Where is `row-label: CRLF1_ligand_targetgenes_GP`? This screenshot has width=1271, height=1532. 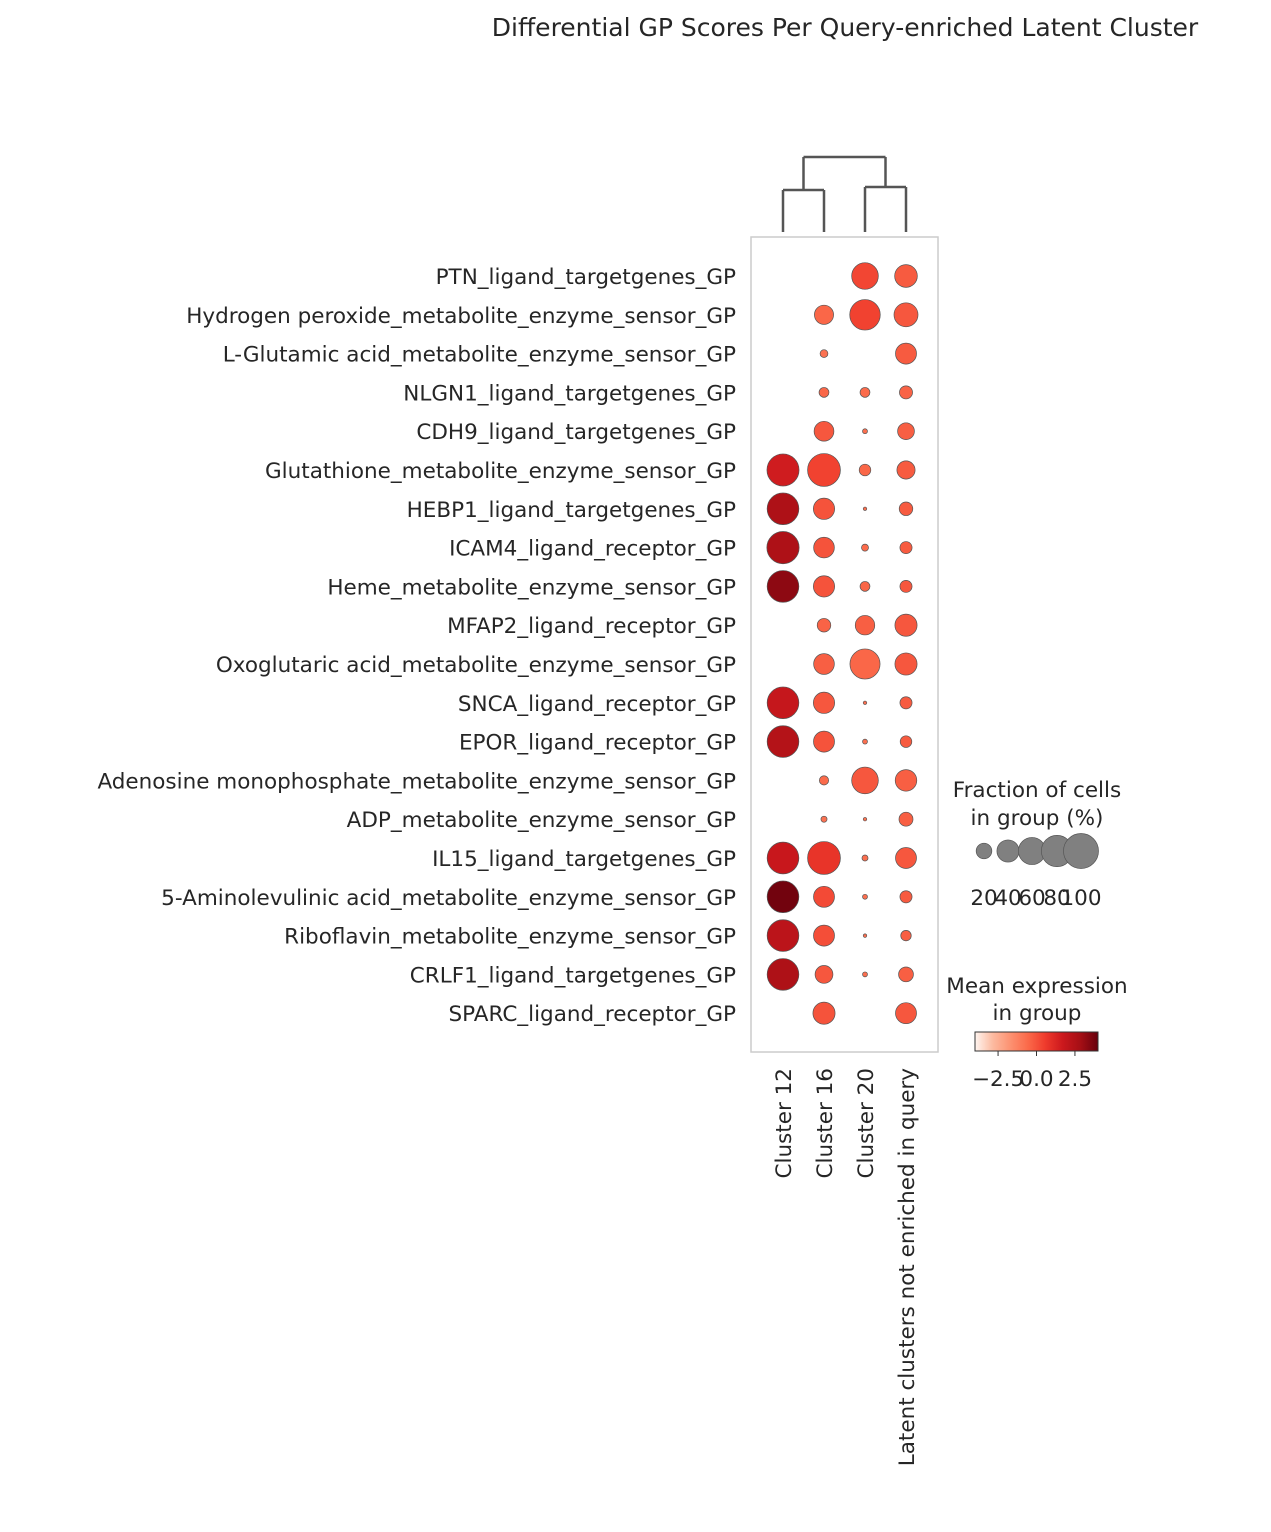 row-label: CRLF1_ligand_targetgenes_GP is located at coordinates (573, 975).